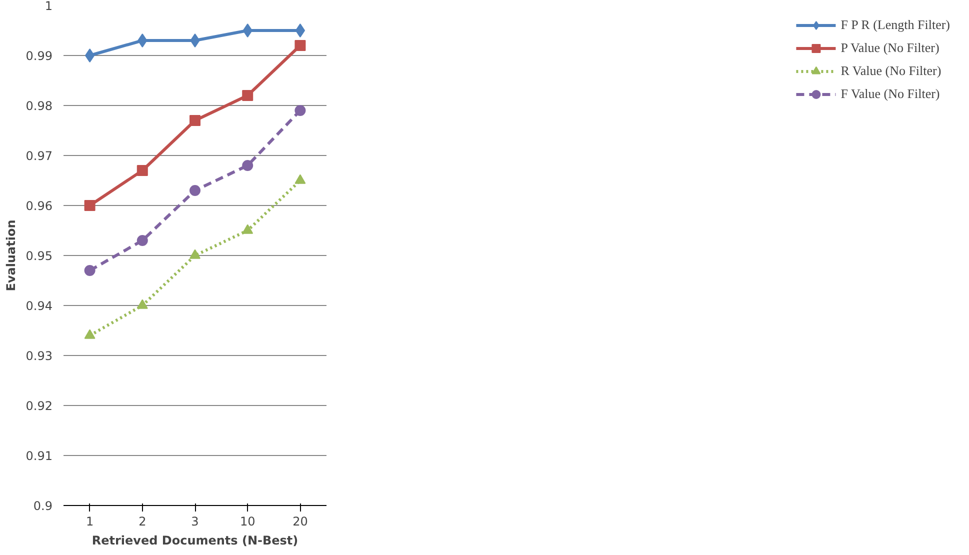  Describe the element at coordinates (39, 406) in the screenshot. I see `y-tick-label: 0.92` at that location.